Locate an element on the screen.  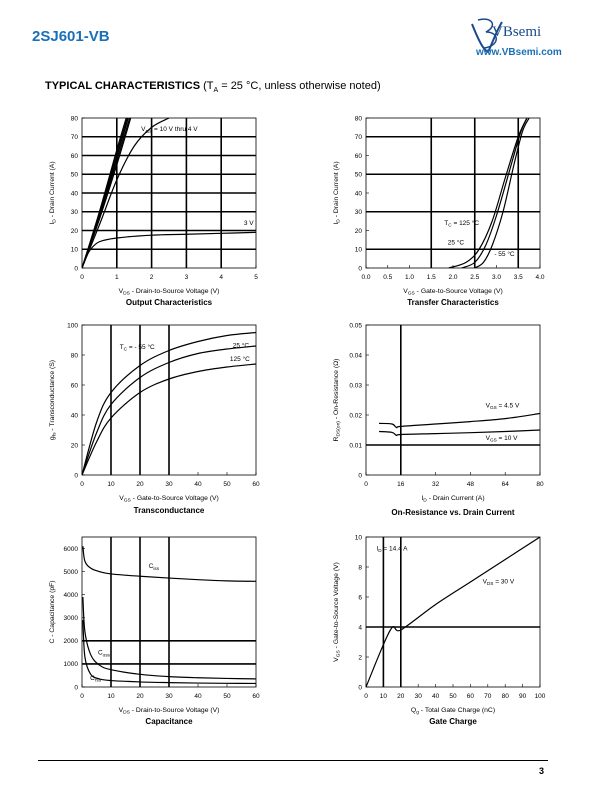
x-tick-label: 4.0 is located at coordinates (539, 277).